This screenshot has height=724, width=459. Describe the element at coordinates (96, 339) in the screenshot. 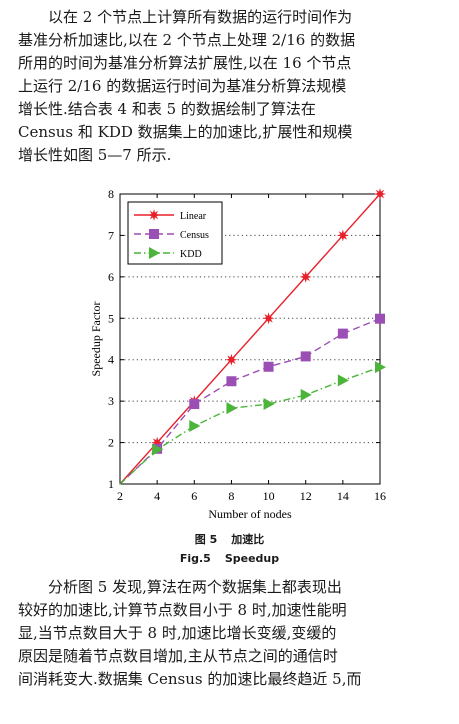

I see `y-axis-label: Speedup Factor` at that location.